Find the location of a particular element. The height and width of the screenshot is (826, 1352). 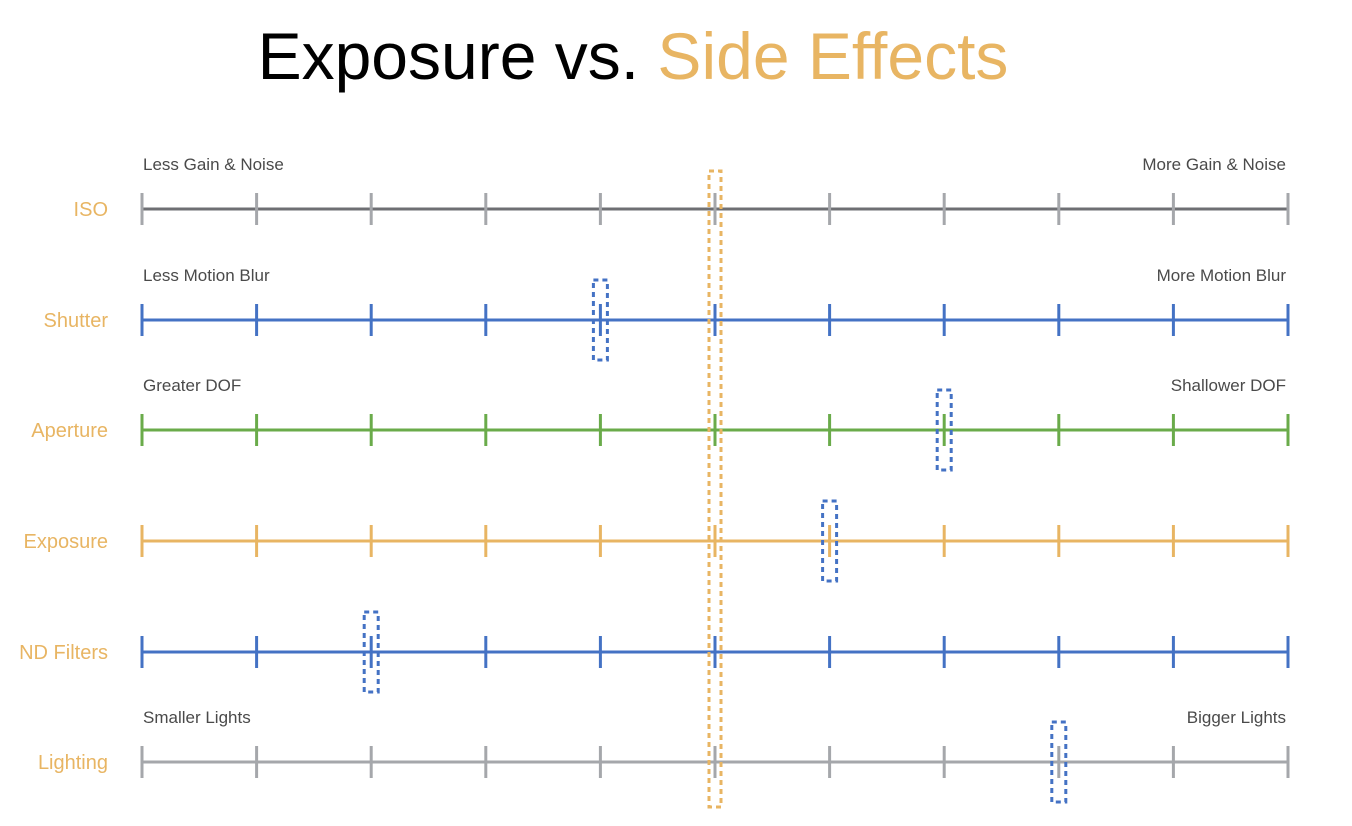

right-label-shutter: More Motion Blur is located at coordinates (1222, 275).